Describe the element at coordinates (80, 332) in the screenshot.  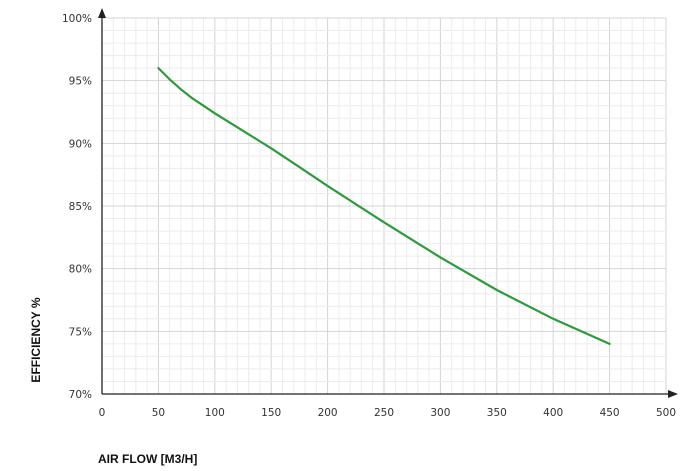
I see `y-tick-label: 75%` at that location.